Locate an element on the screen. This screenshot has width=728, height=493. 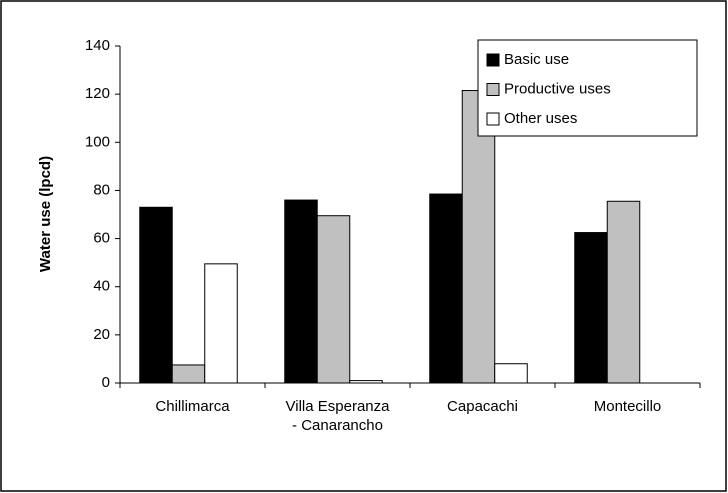
y-tick-label: 60 is located at coordinates (101, 238).